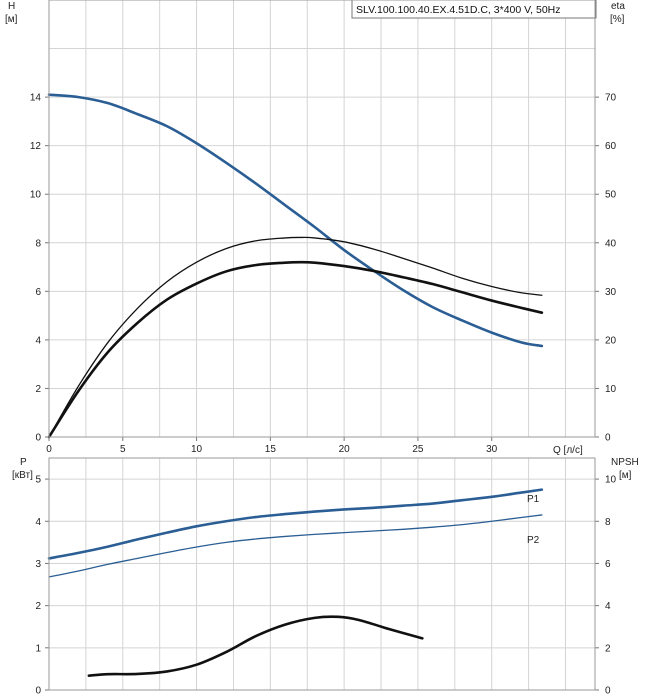 Image resolution: width=658 pixels, height=700 pixels. I want to click on bottom-right-tick-label: 6, so click(608, 564).